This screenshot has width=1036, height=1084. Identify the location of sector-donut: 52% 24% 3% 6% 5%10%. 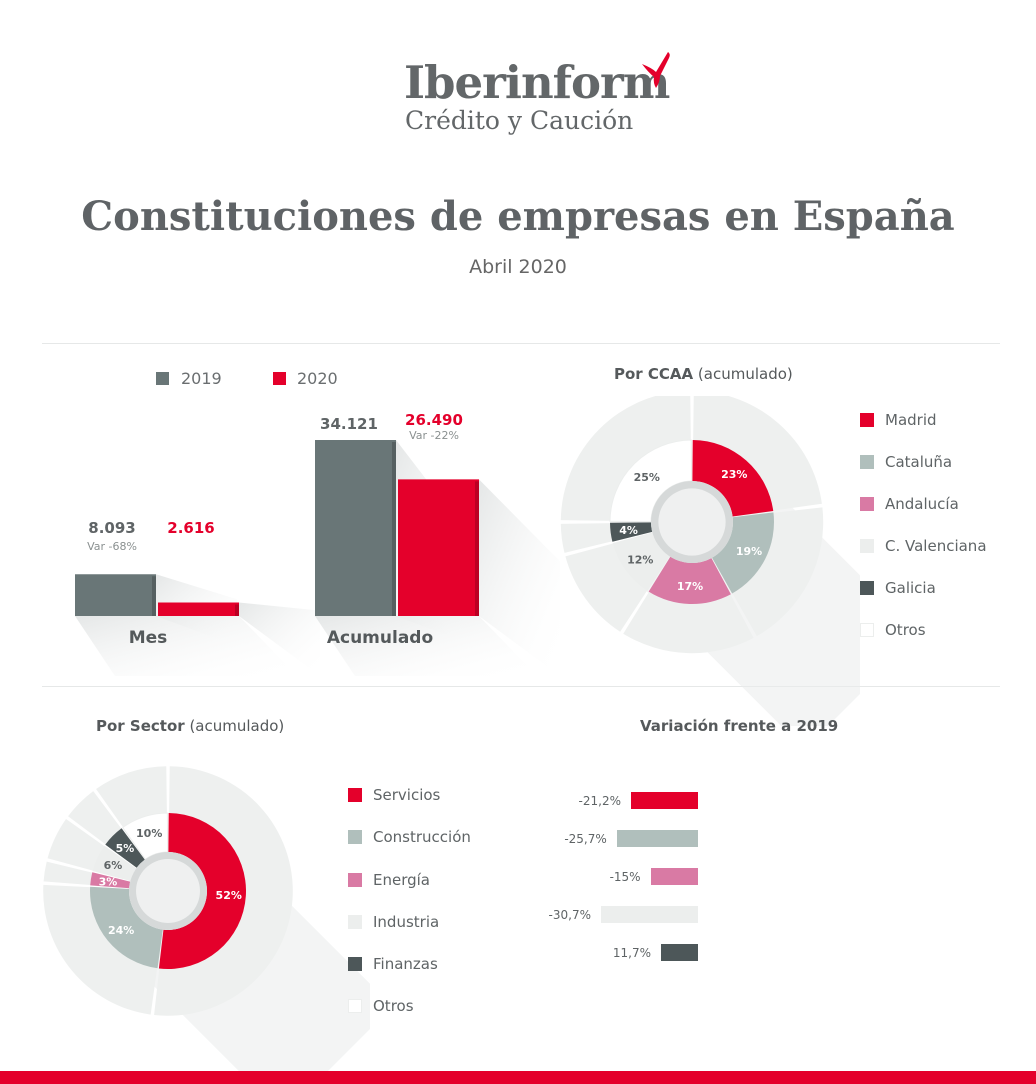
(206, 918).